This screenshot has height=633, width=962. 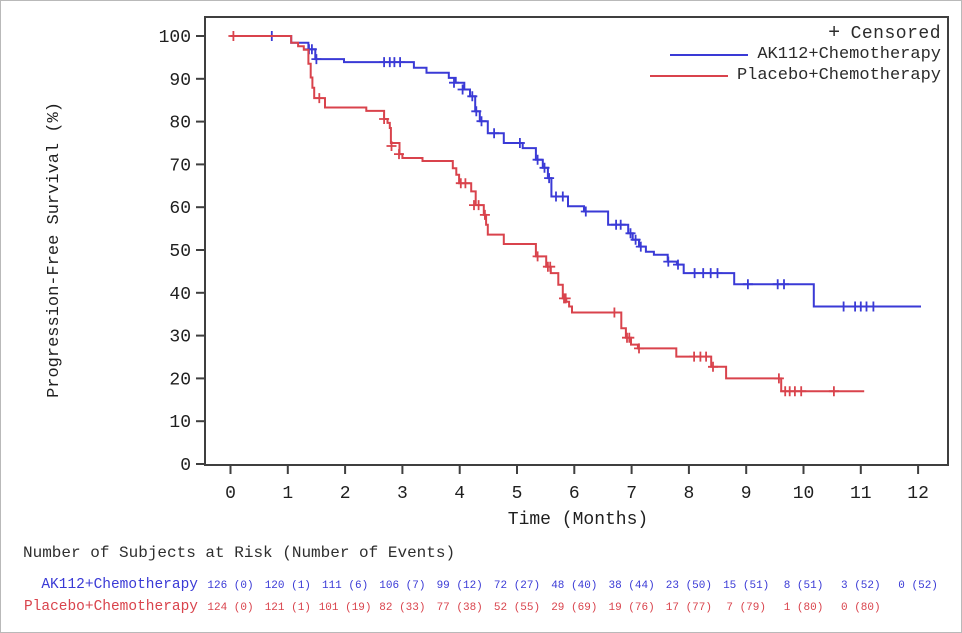 I want to click on risk-count: 0 (80), so click(x=860, y=608).